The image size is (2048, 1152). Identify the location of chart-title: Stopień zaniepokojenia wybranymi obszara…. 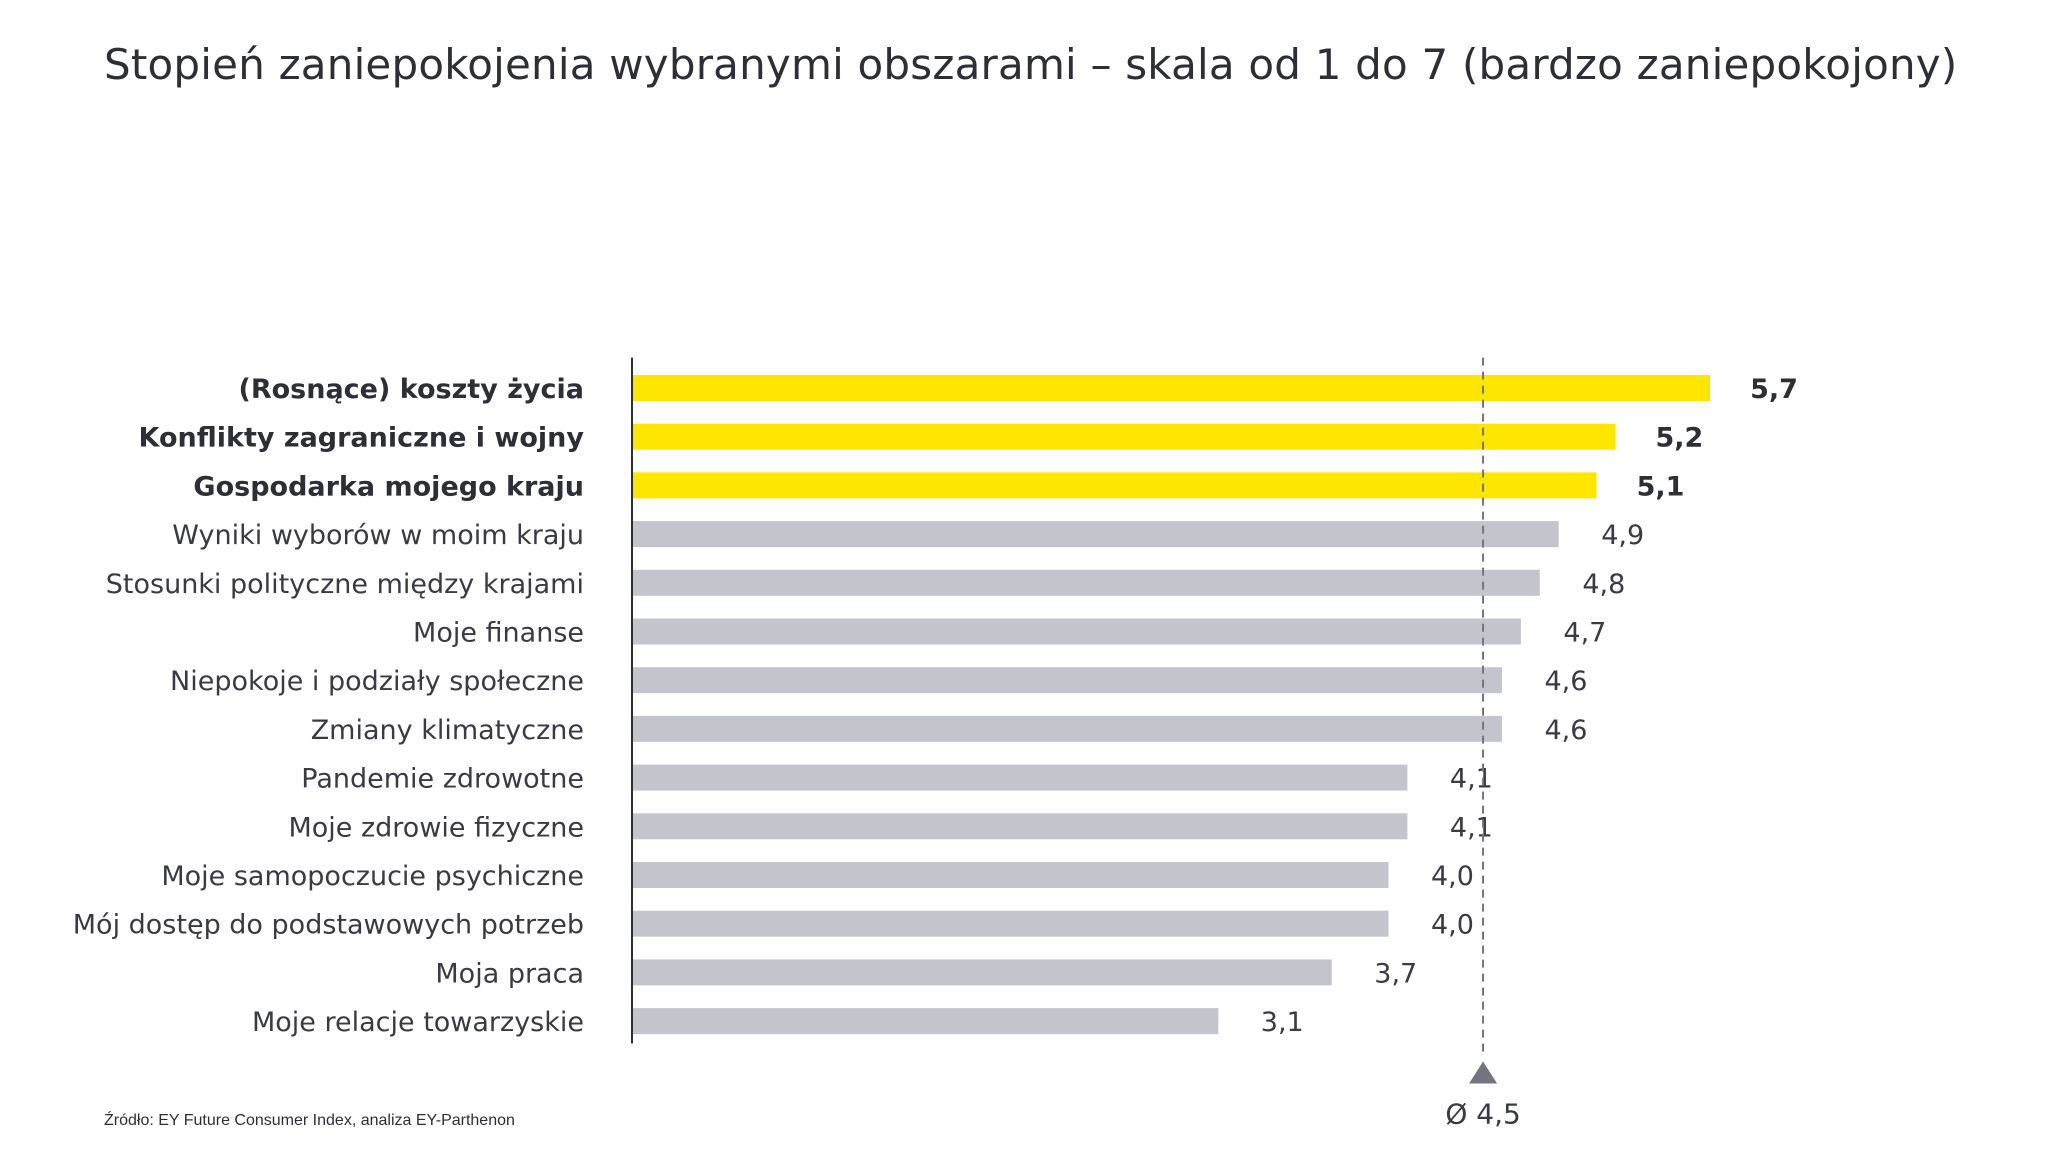
(1031, 64).